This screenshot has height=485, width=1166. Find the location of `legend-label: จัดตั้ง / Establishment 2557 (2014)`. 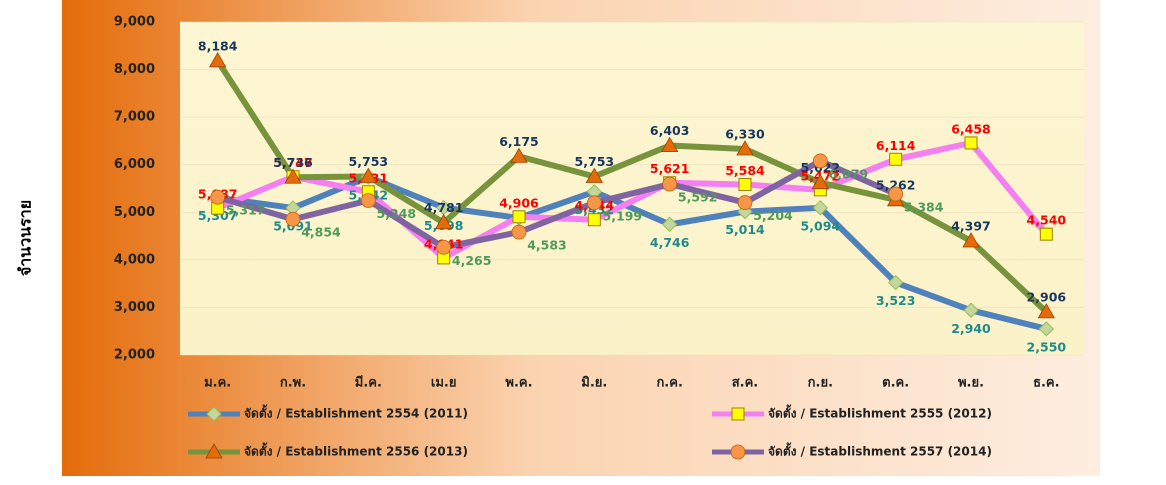

legend-label: จัดตั้ง / Establishment 2557 (2014) is located at coordinates (880, 450).